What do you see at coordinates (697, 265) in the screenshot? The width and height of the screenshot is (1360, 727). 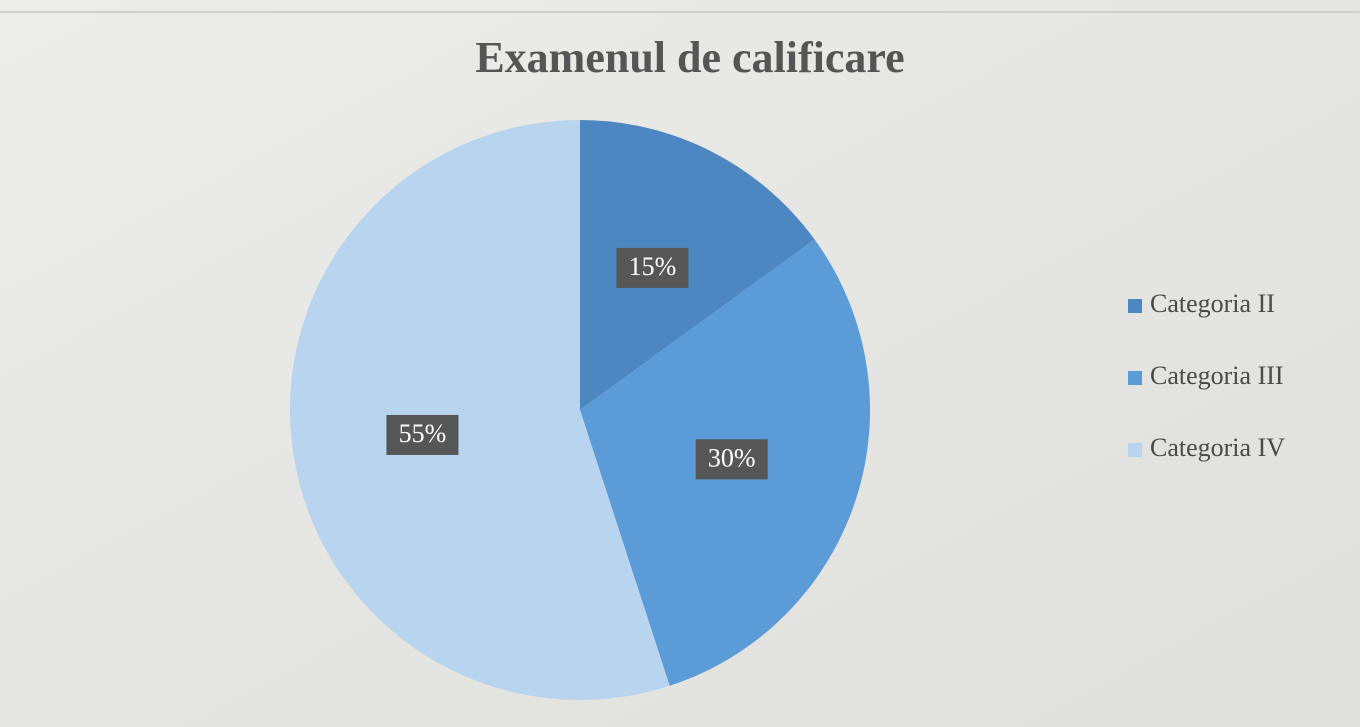 I see `pie-slice` at bounding box center [697, 265].